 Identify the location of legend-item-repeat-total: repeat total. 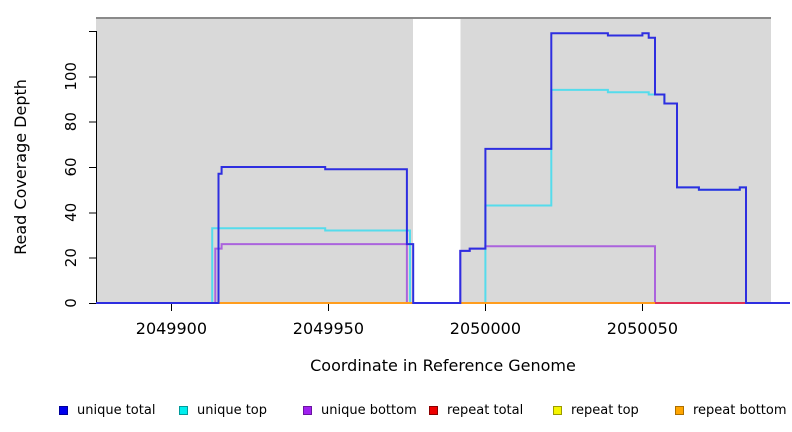
(476, 410).